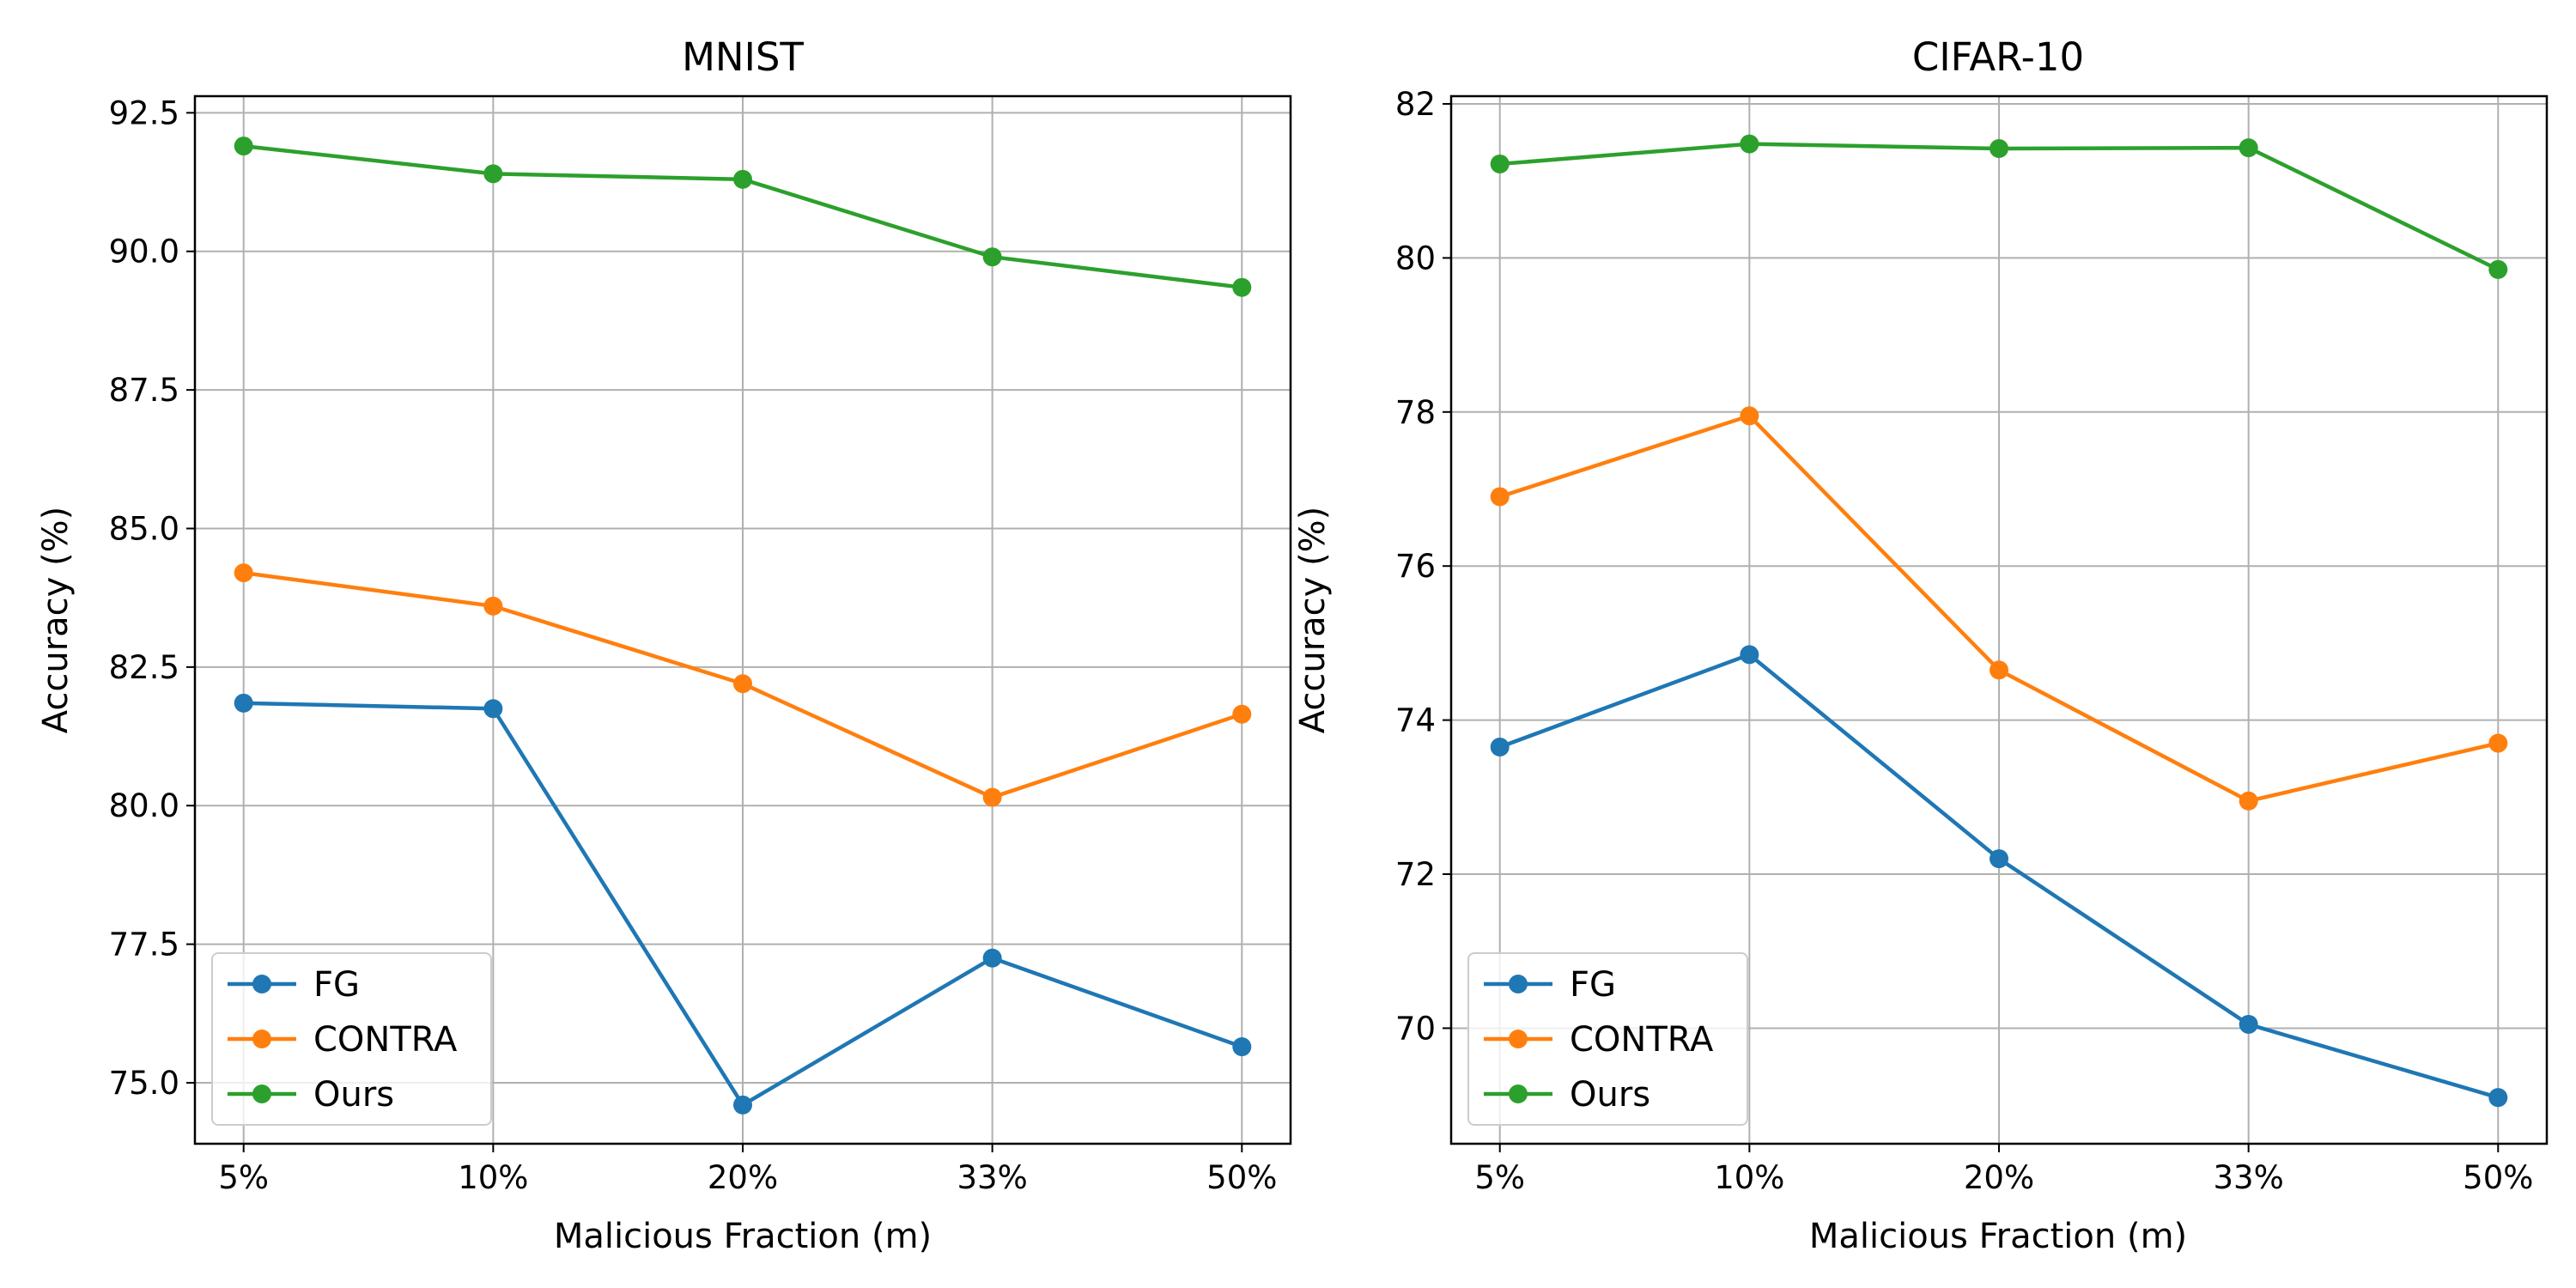  I want to click on y-tick-label: 82.5, so click(144, 667).